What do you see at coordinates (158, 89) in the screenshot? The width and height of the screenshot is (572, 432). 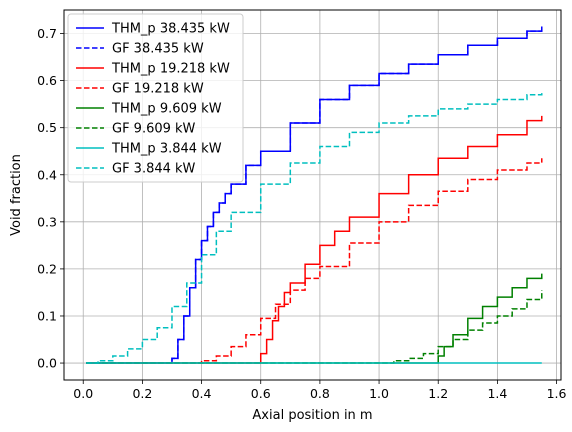 I see `legend-label: GF 19.218 kW` at bounding box center [158, 89].